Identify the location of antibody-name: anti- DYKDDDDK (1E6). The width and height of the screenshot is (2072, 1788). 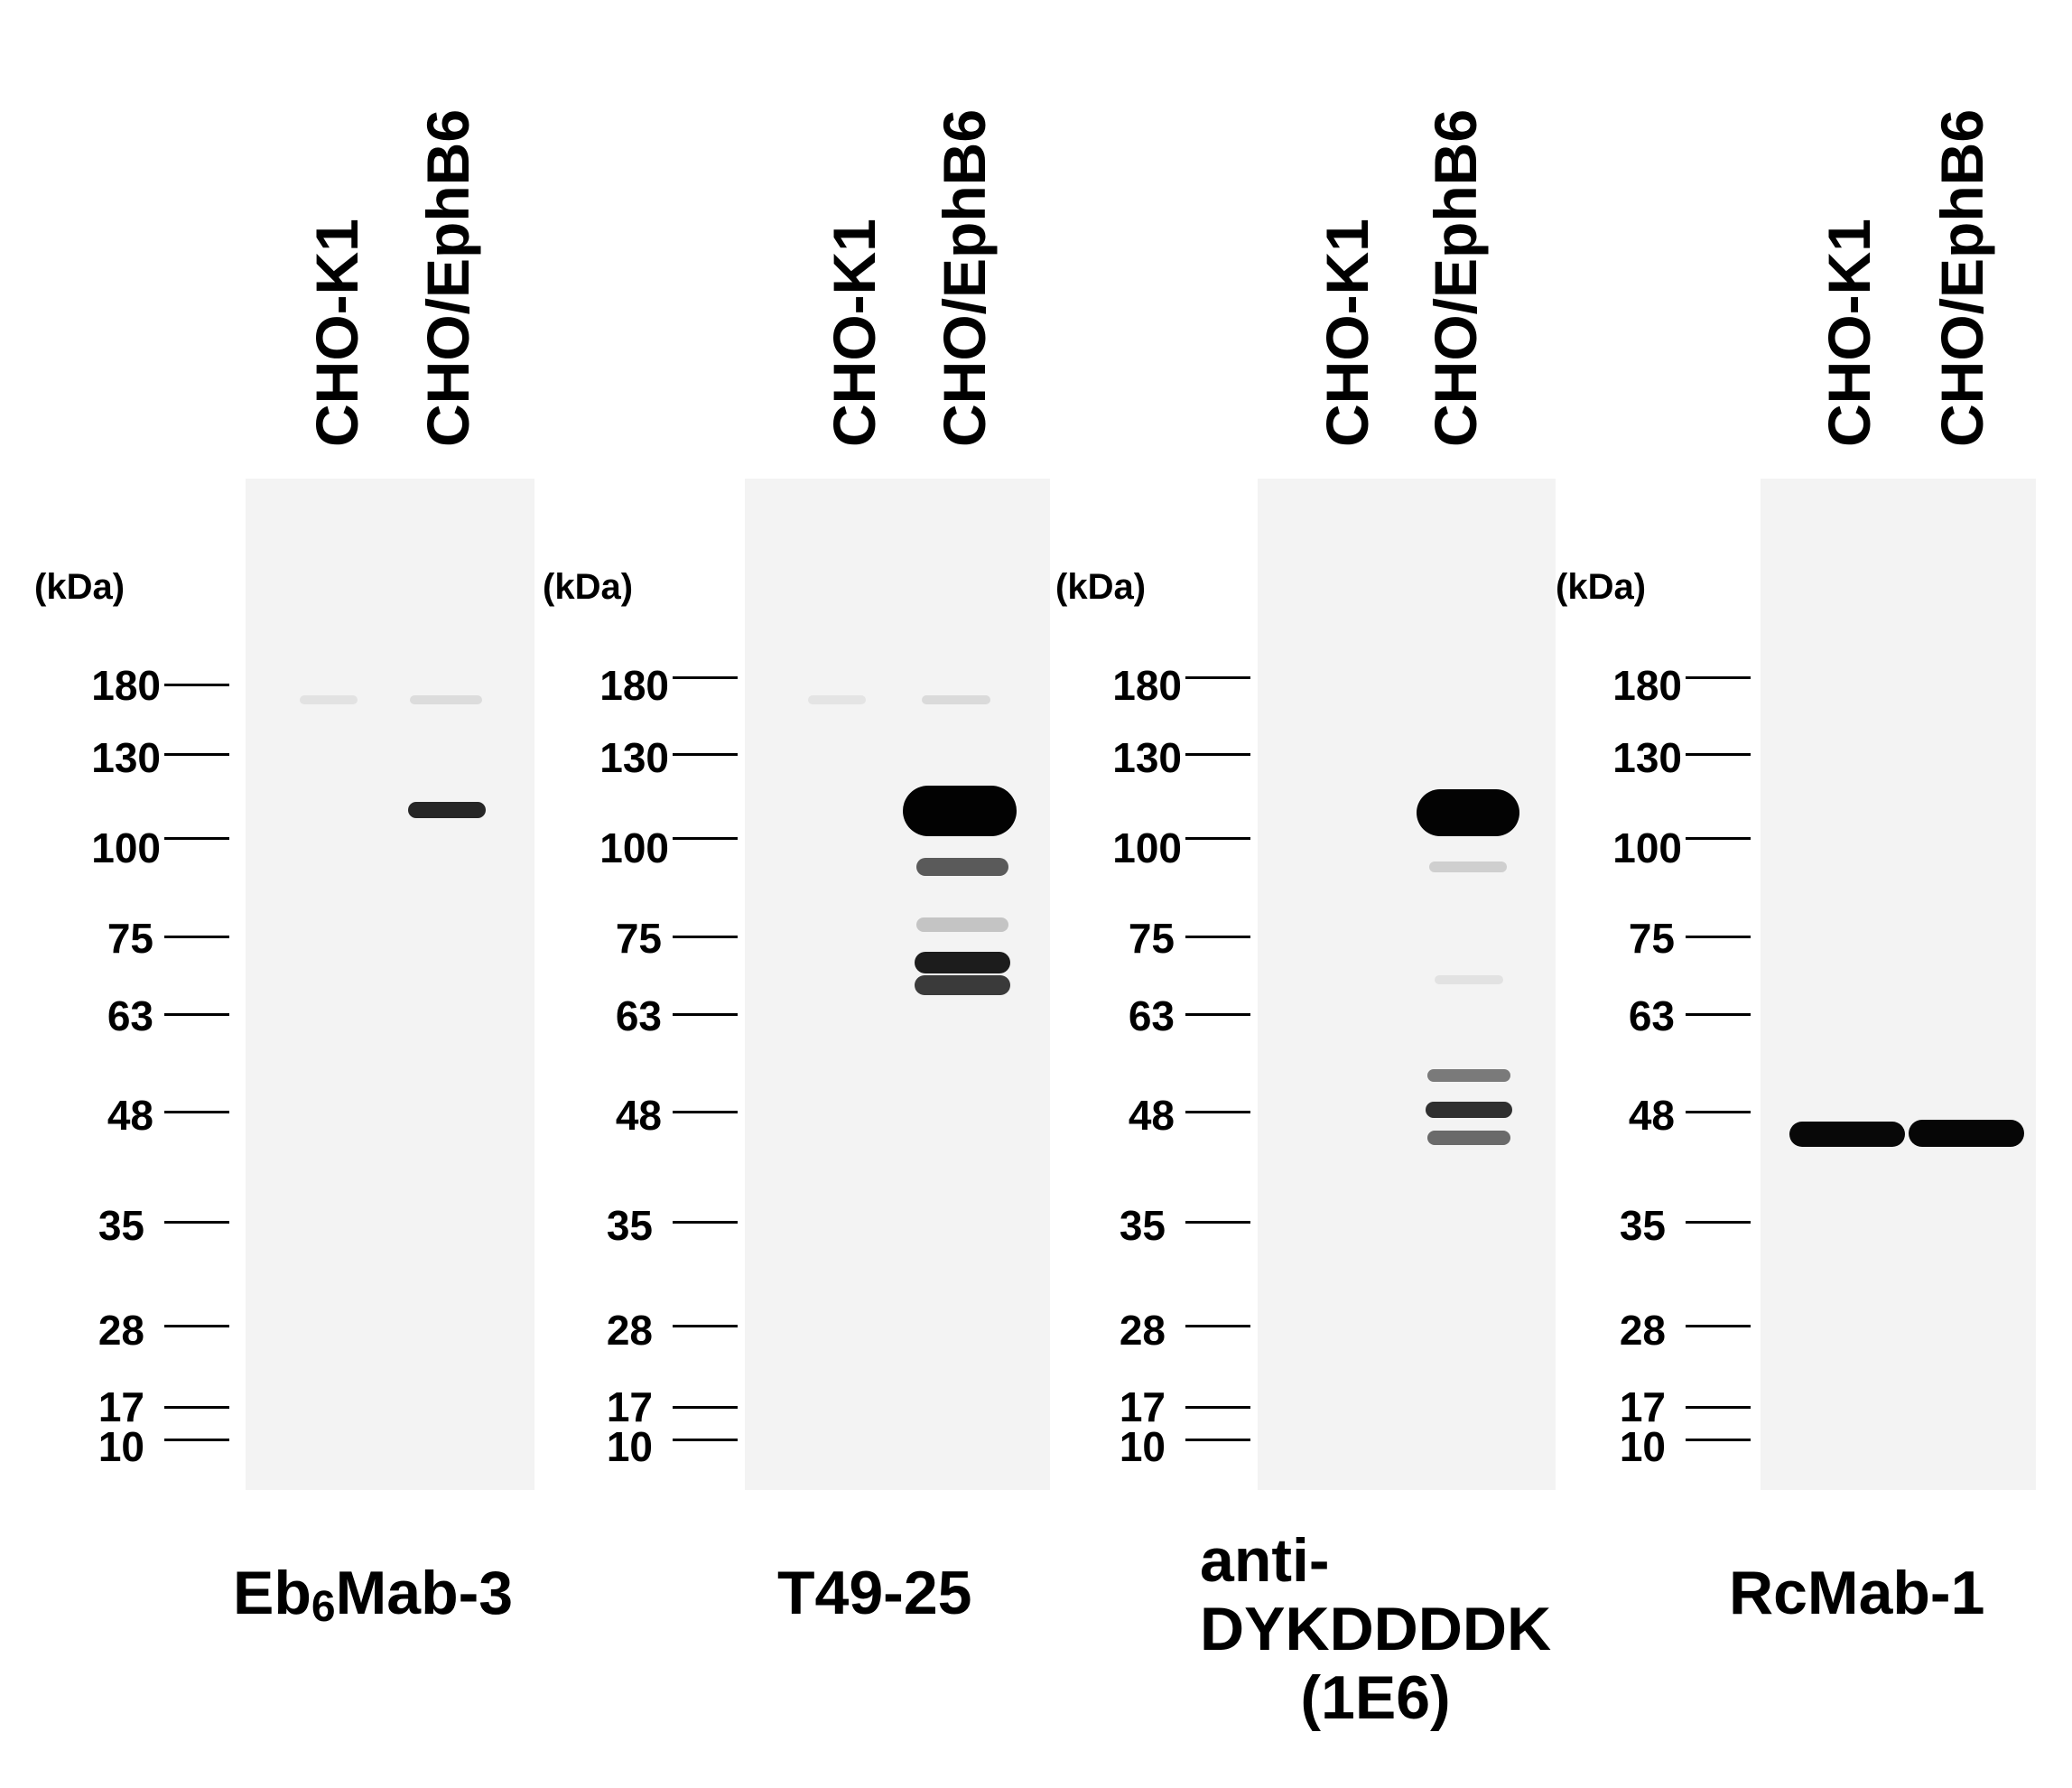
(1375, 1629).